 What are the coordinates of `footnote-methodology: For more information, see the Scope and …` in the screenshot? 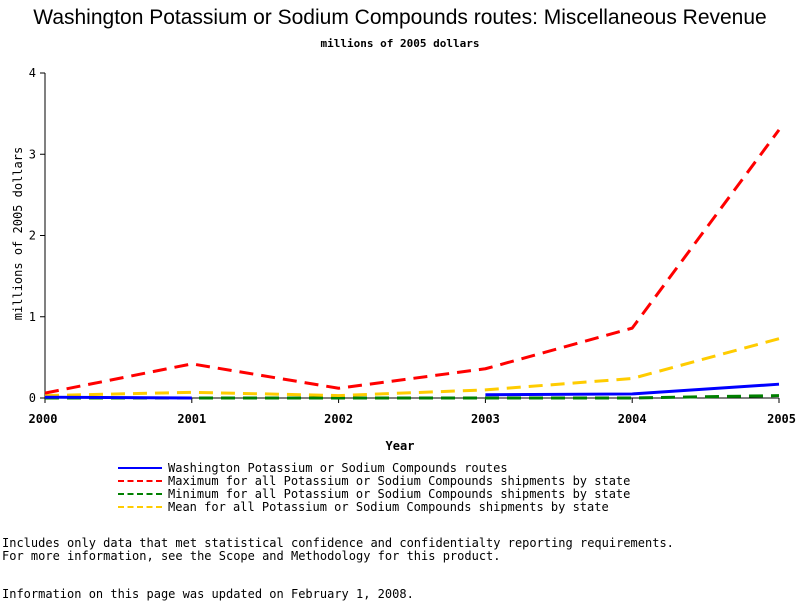 It's located at (251, 556).